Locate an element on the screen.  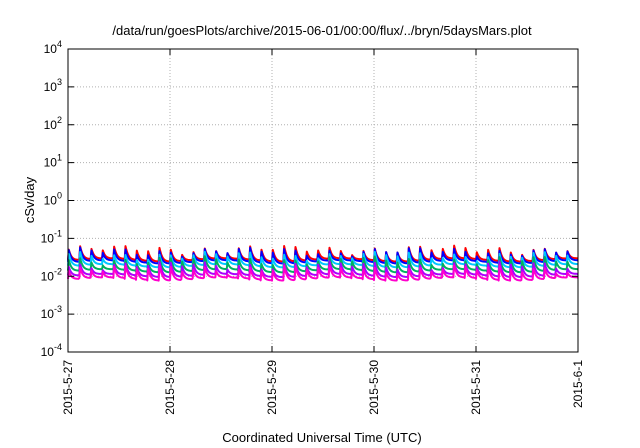
y-tick-labels: 10⁻⁴ 10⁻³ 10⁻² 10⁻¹ 10⁰ 10¹ 10² 10³ 10⁴ is located at coordinates (51, 199).